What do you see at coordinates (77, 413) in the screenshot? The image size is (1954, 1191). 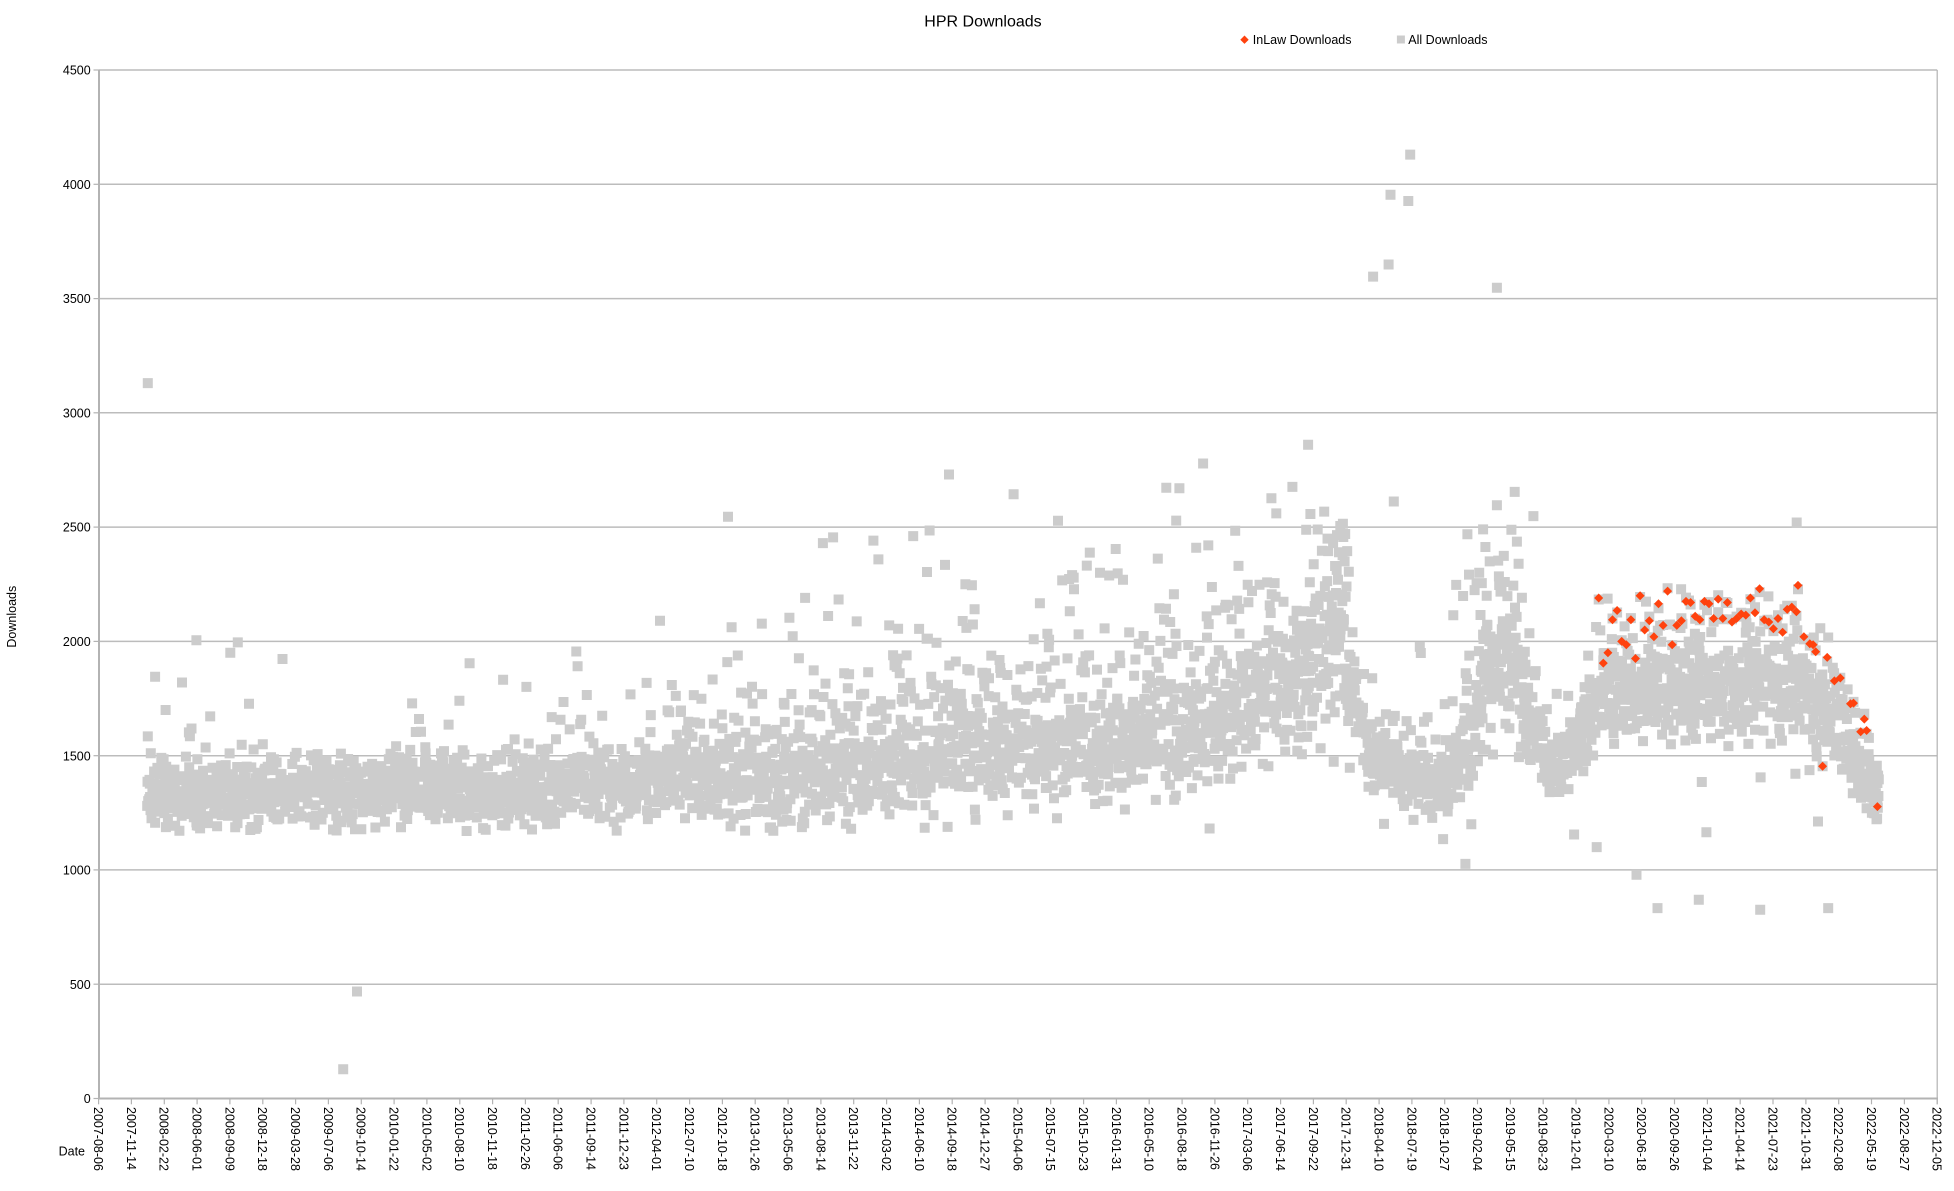 I see `svg-text: 3000` at bounding box center [77, 413].